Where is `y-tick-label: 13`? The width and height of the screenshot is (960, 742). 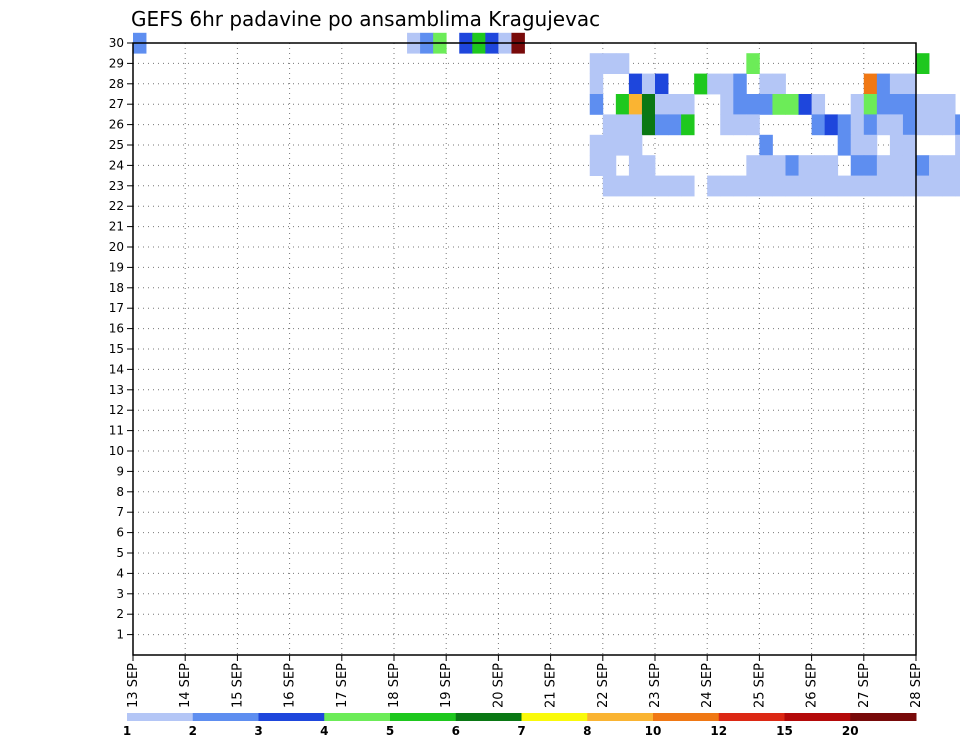 y-tick-label: 13 is located at coordinates (116, 390).